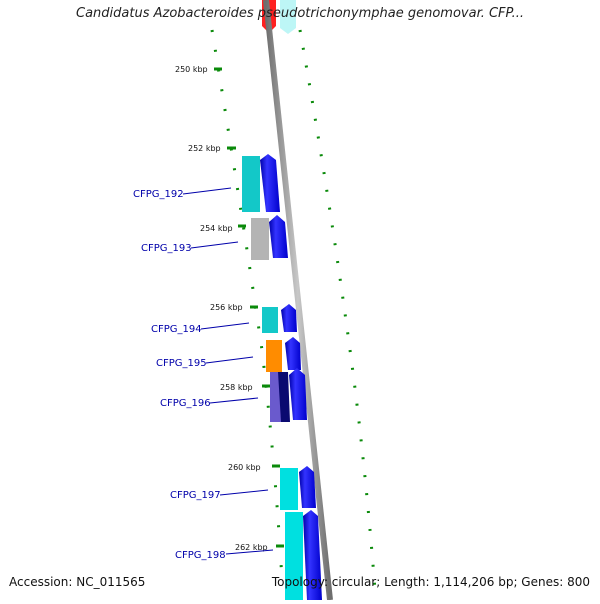 The height and width of the screenshot is (604, 600). What do you see at coordinates (251, 547) in the screenshot?
I see `scale-label: 262 kbp` at bounding box center [251, 547].